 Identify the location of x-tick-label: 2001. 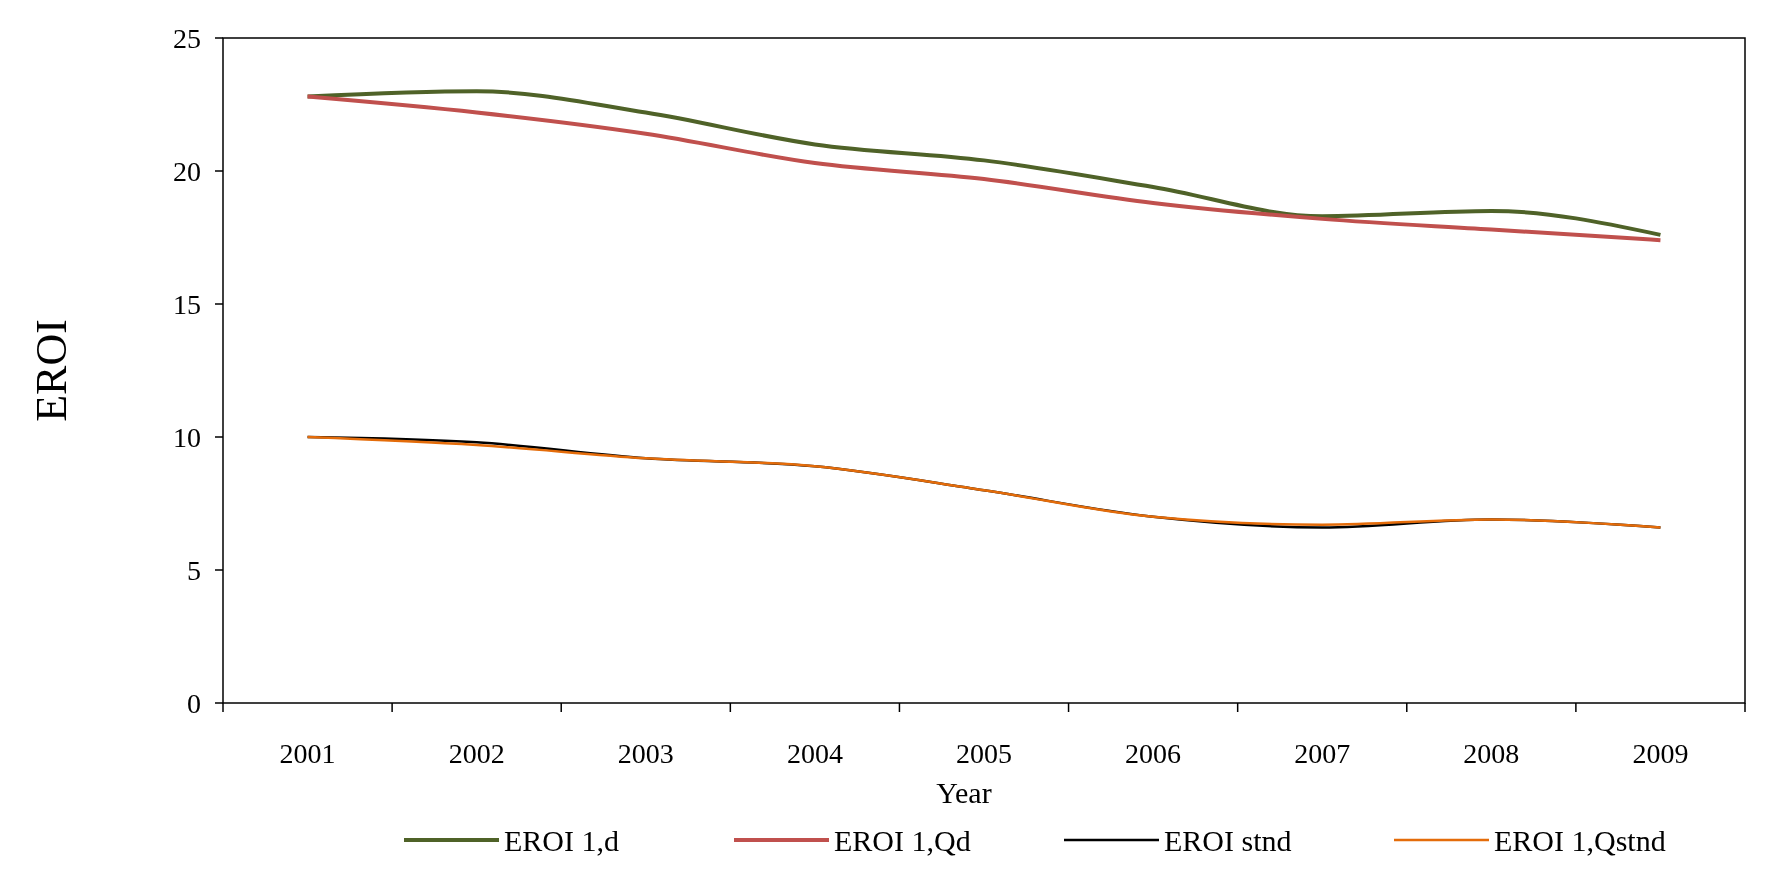
(307, 753).